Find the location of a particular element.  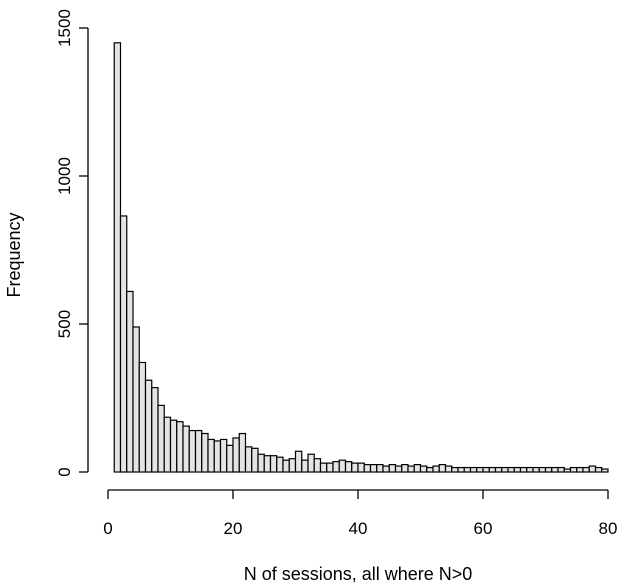

x-tick-label: 60 is located at coordinates (483, 528).